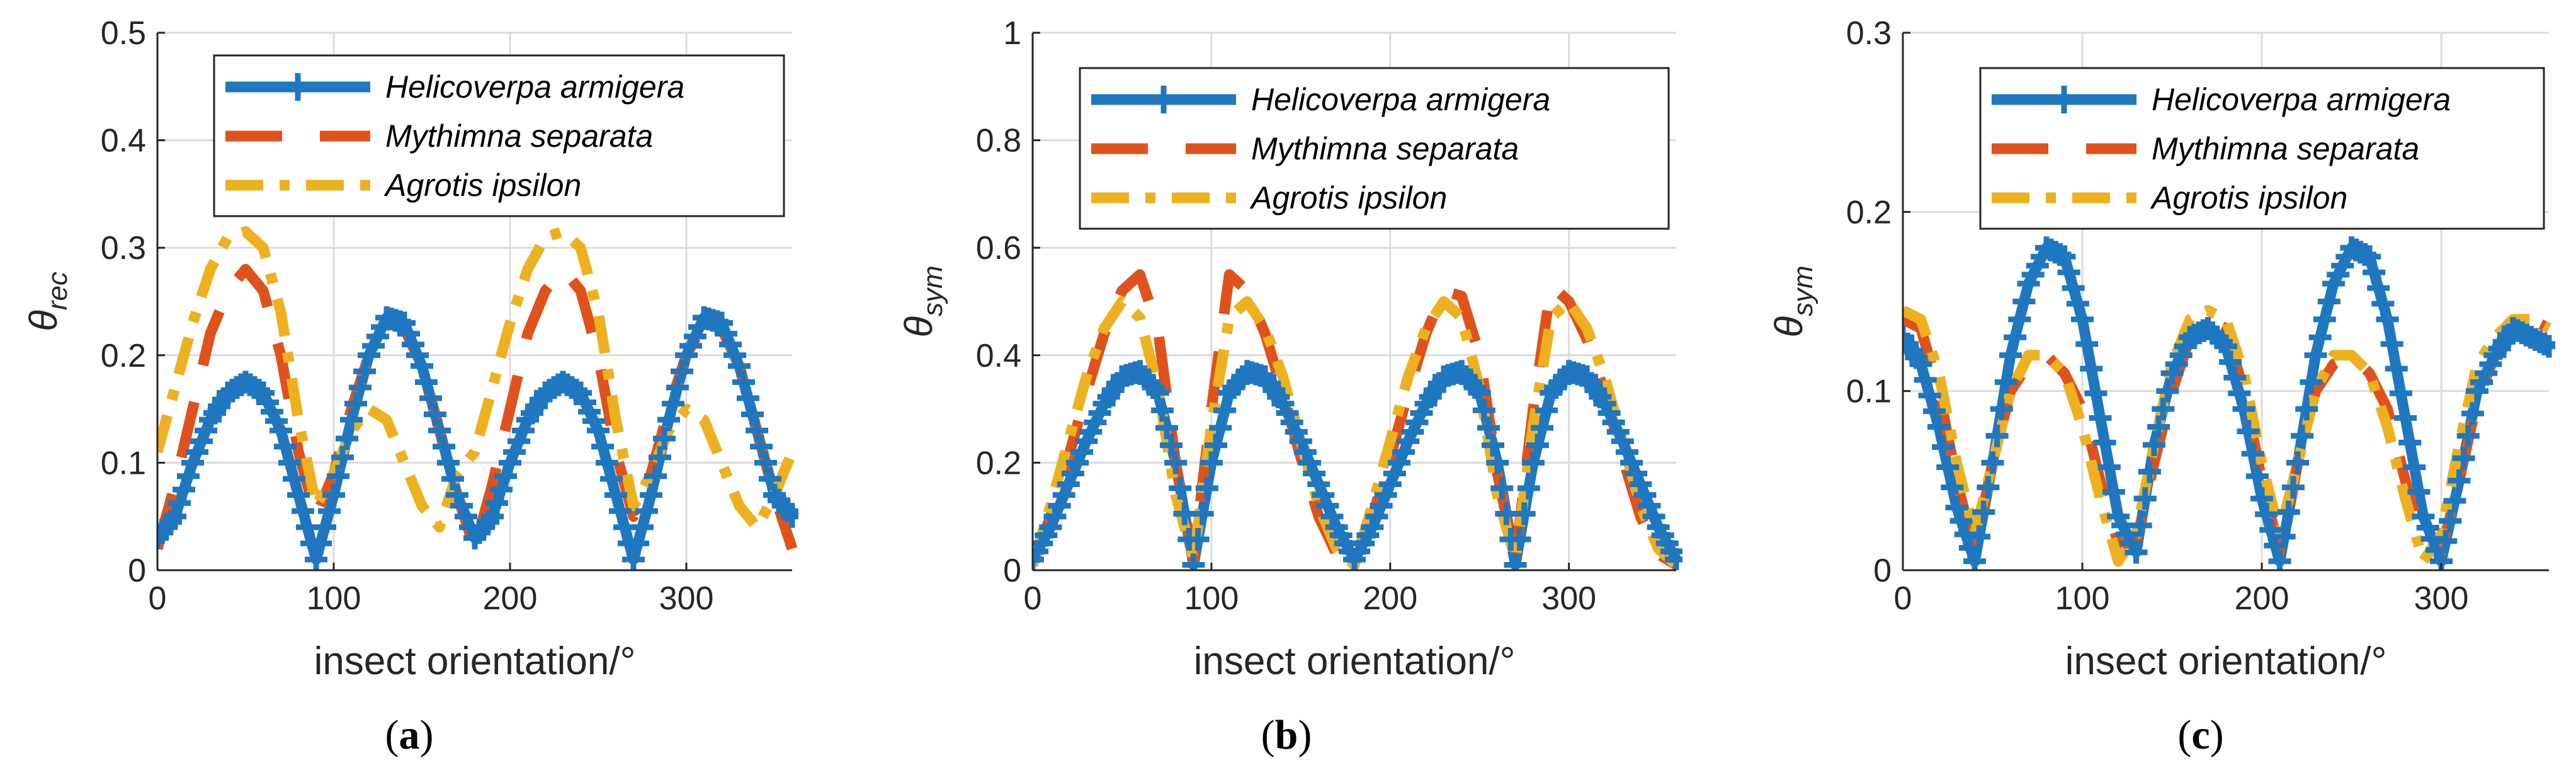 The width and height of the screenshot is (2576, 775). What do you see at coordinates (123, 141) in the screenshot?
I see `y-tick-label: 0.4` at bounding box center [123, 141].